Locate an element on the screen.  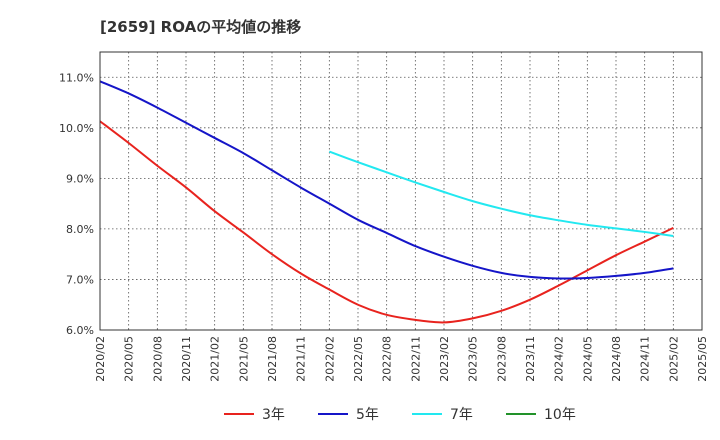
x-tick-label: 2021/02 is located at coordinates (215, 359).